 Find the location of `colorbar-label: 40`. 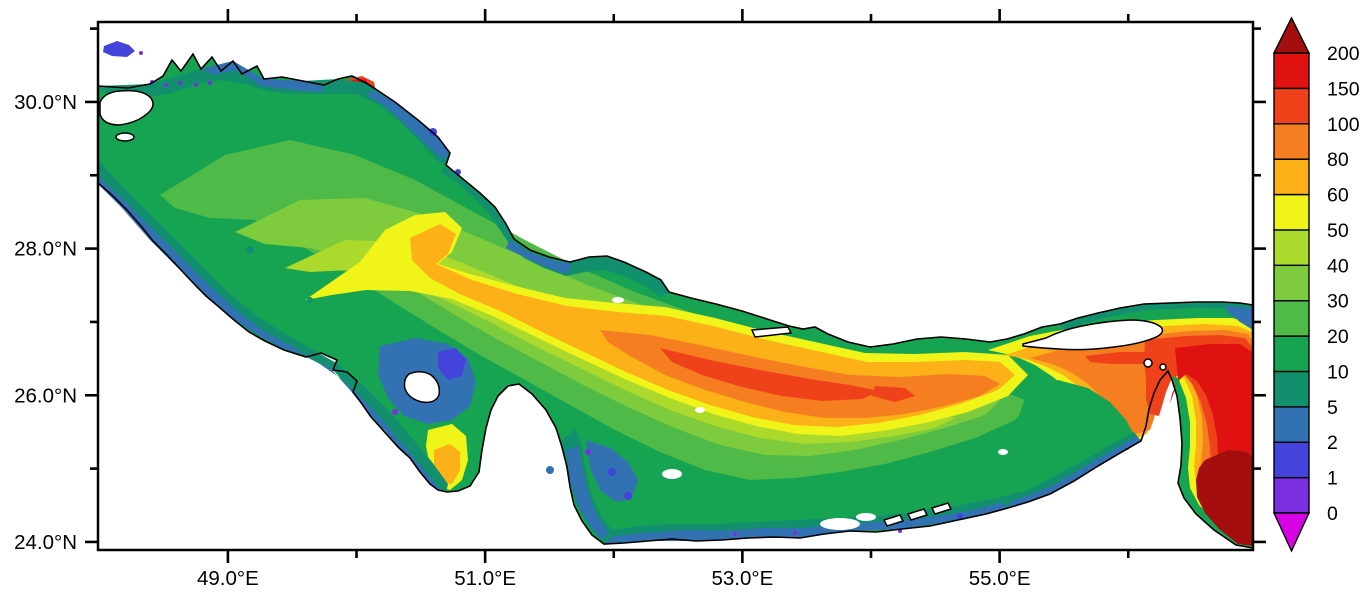

colorbar-label: 40 is located at coordinates (1338, 266).